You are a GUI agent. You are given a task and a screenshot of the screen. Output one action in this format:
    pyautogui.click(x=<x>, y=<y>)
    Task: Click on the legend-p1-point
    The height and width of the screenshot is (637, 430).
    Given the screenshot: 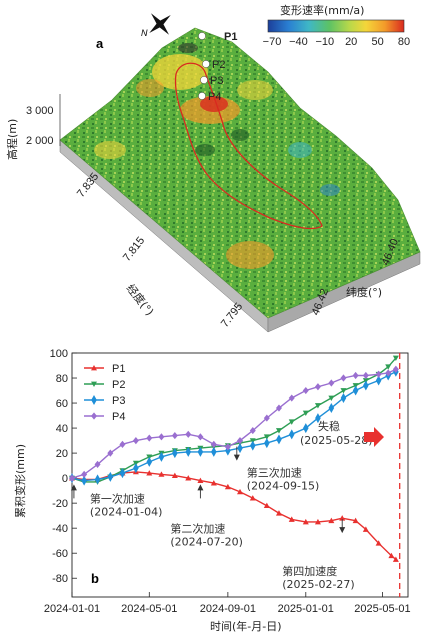 What is the action you would take?
    pyautogui.click(x=94, y=368)
    